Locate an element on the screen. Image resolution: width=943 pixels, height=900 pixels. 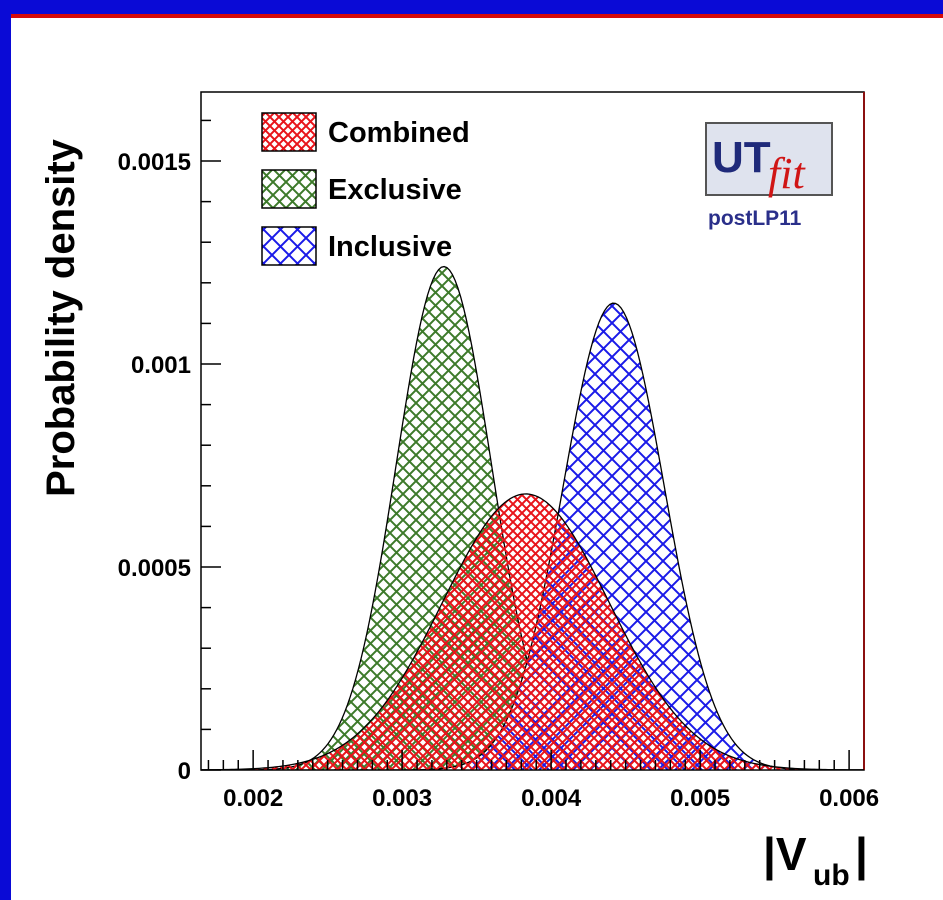
y-tick-label: 0.0015 is located at coordinates (154, 162).